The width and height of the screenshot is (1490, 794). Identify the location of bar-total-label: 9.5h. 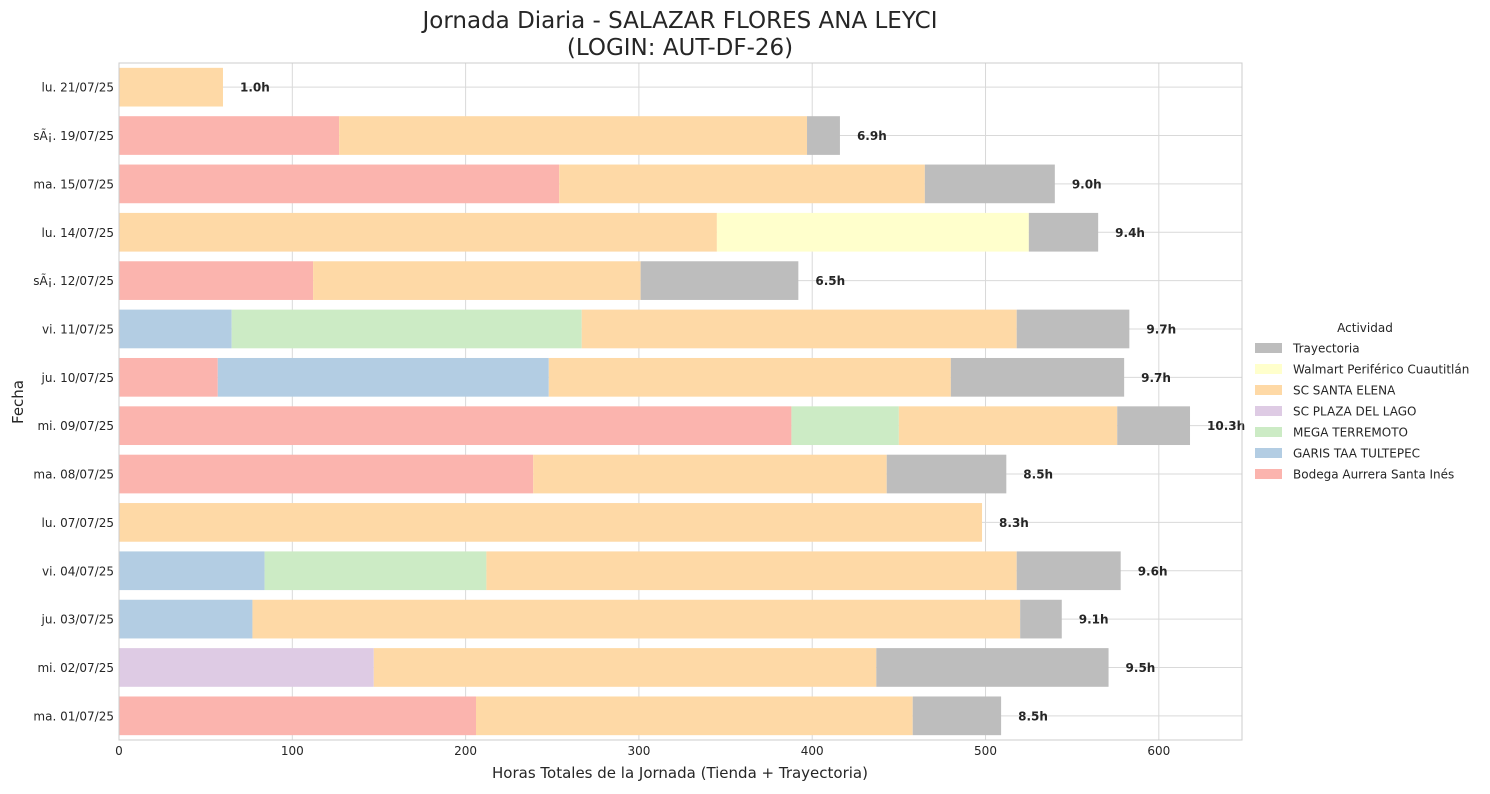
(1141, 668).